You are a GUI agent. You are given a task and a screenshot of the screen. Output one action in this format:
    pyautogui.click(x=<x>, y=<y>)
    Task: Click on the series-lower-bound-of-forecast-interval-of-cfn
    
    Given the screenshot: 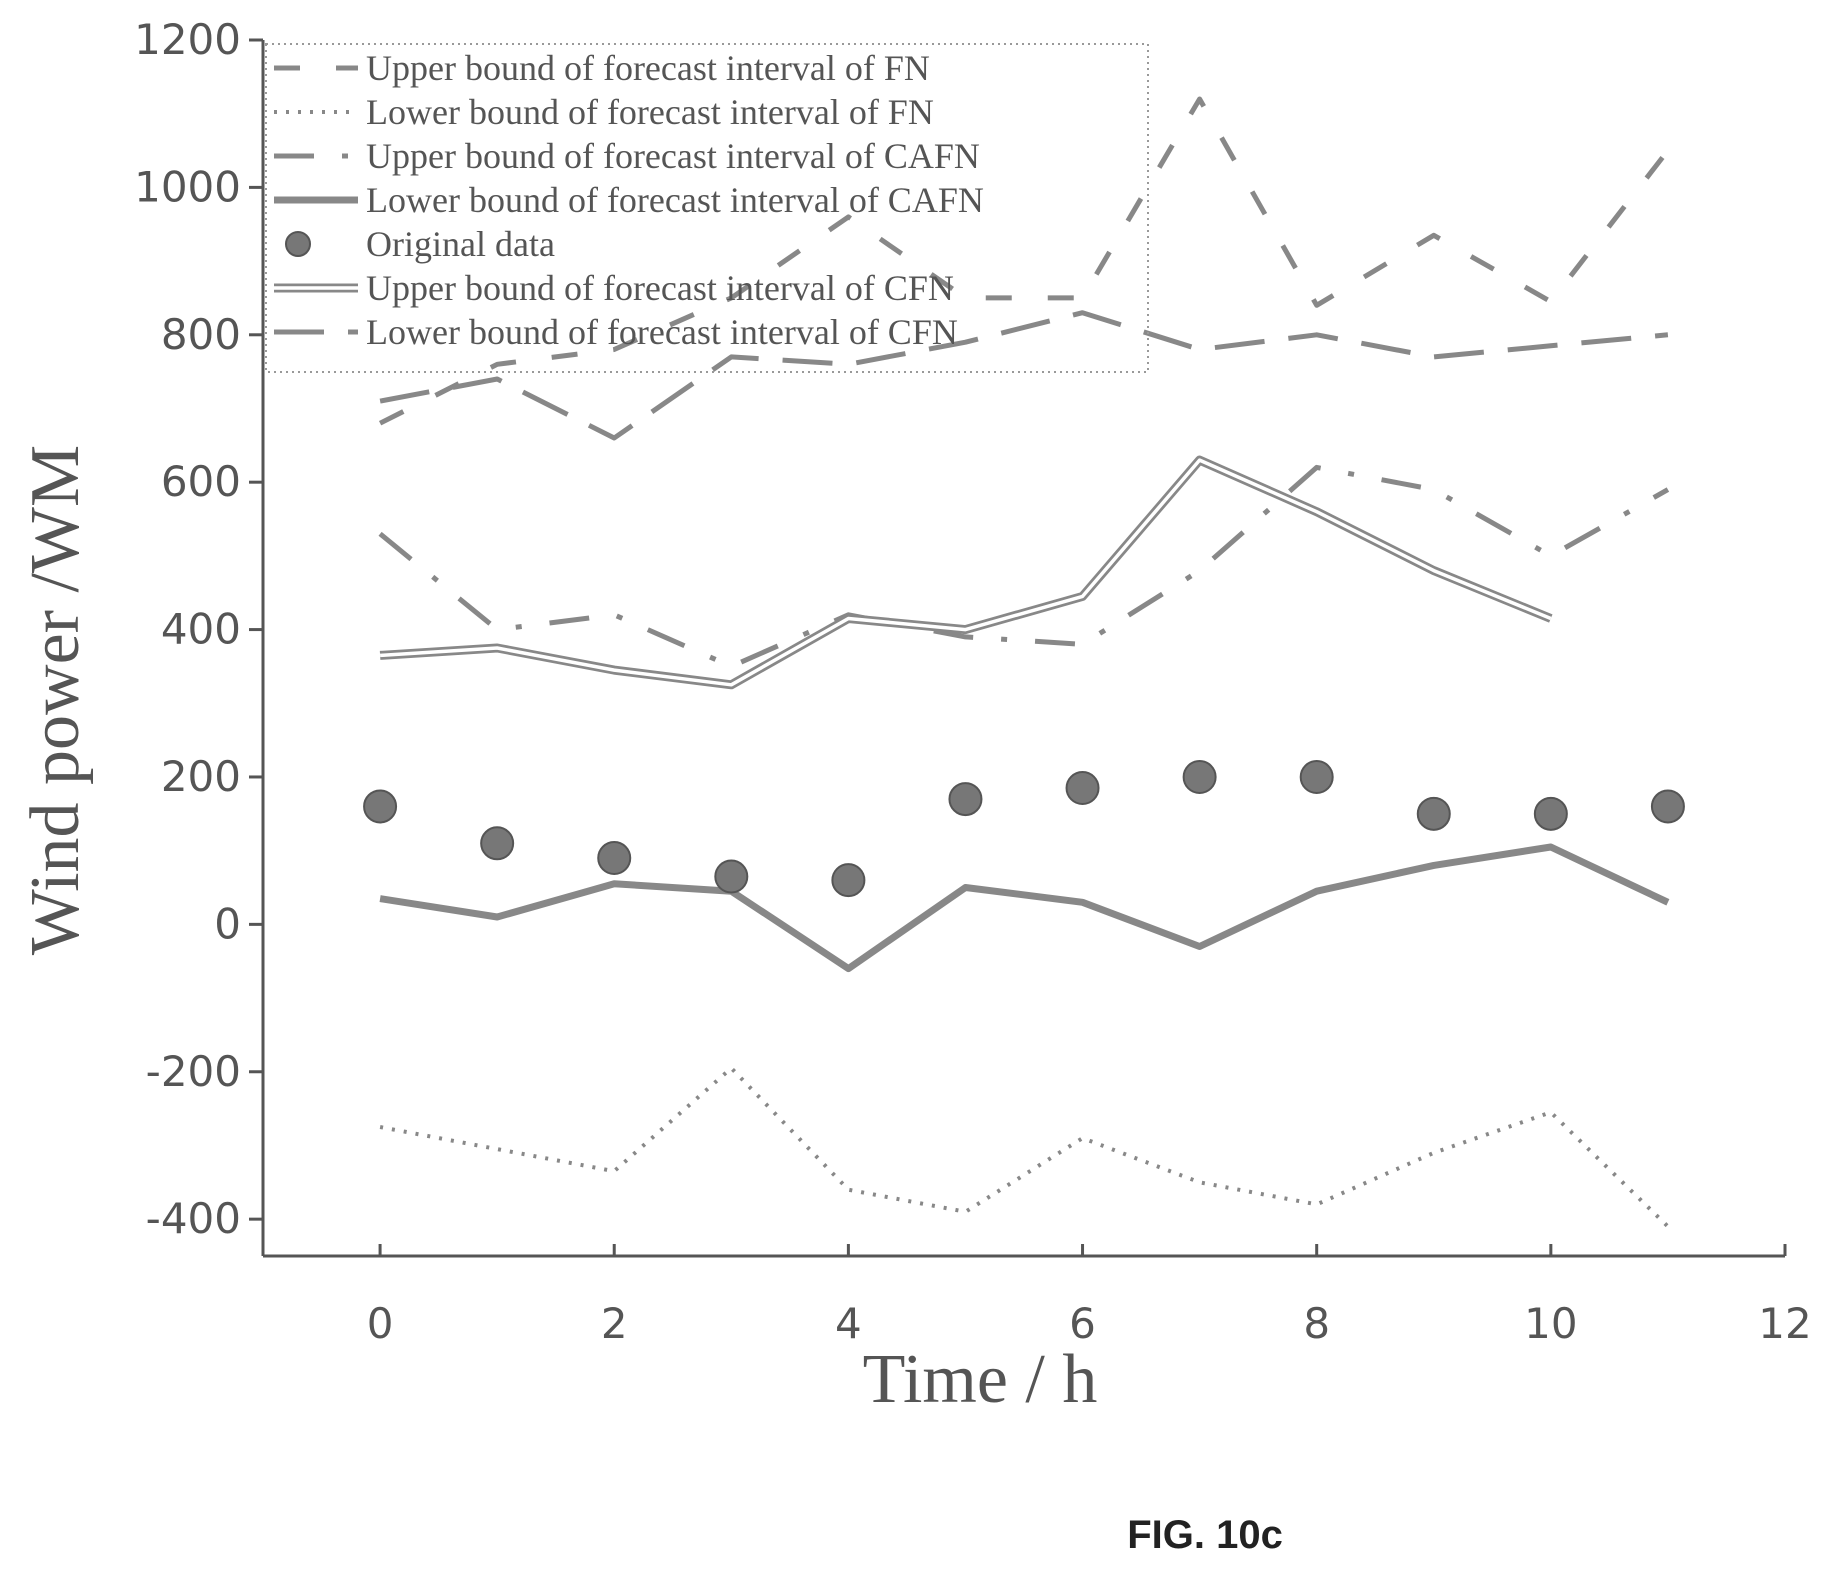 What is the action you would take?
    pyautogui.click(x=1024, y=375)
    